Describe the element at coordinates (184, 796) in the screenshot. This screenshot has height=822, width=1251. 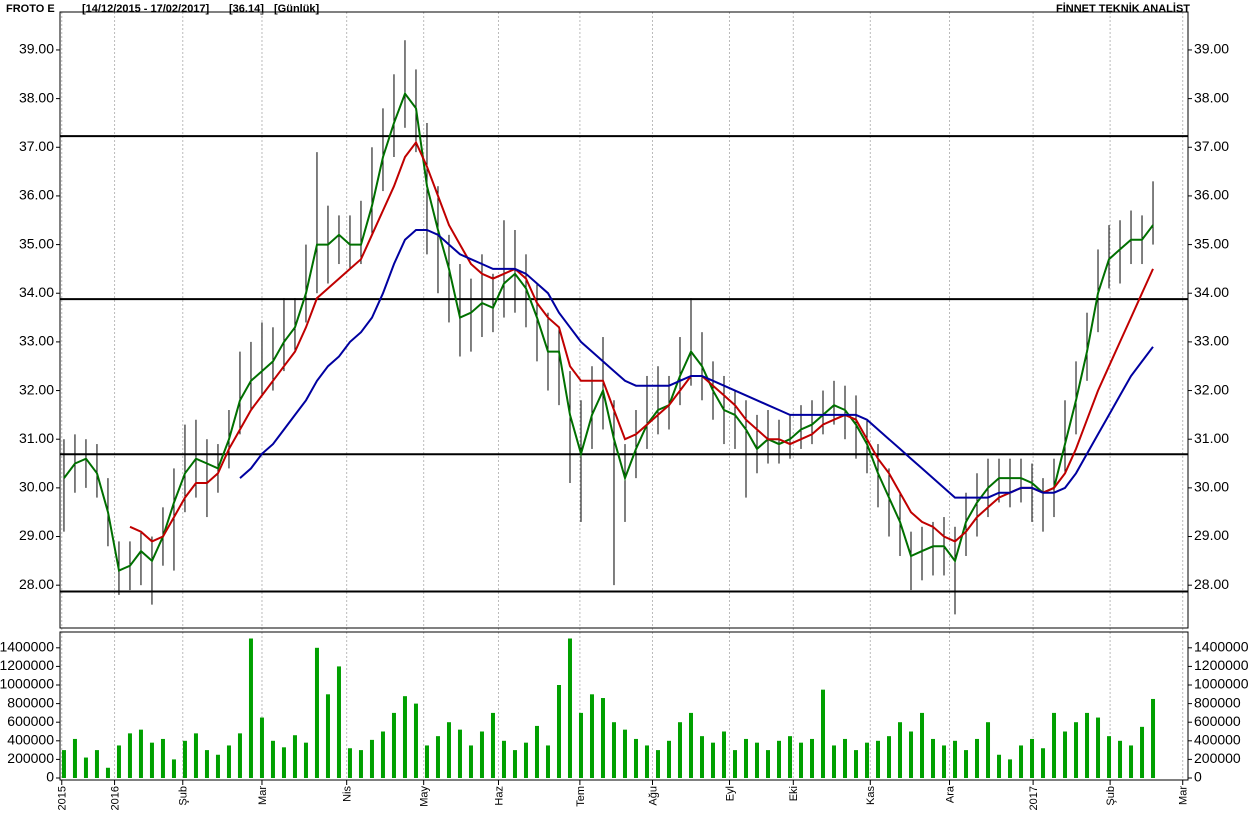
I see `x-tick-label: Şub` at that location.